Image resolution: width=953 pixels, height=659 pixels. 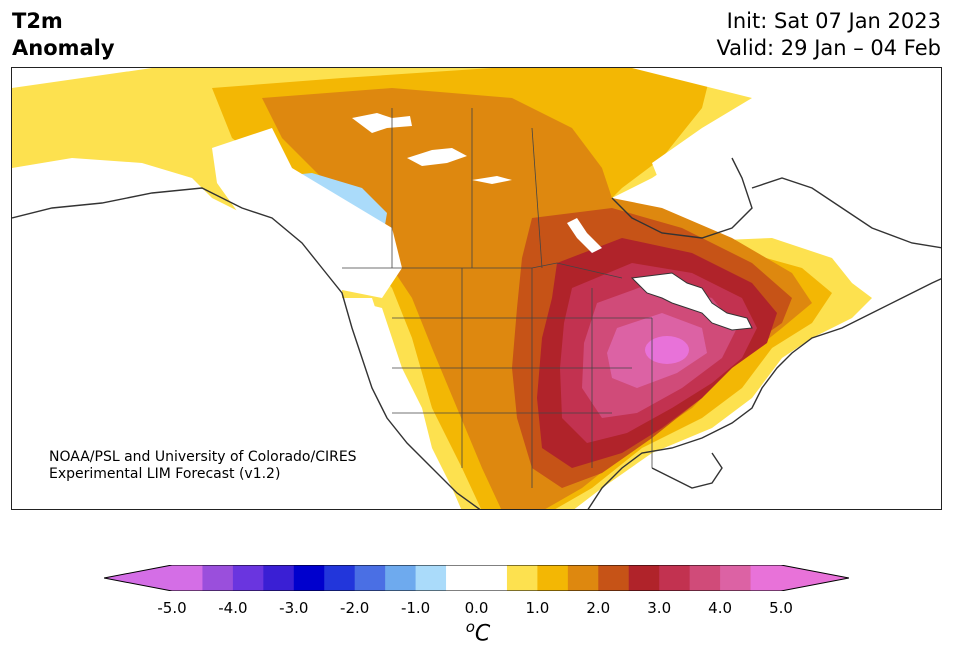 I want to click on colorbar-tick-label: 2.0, so click(x=598, y=608).